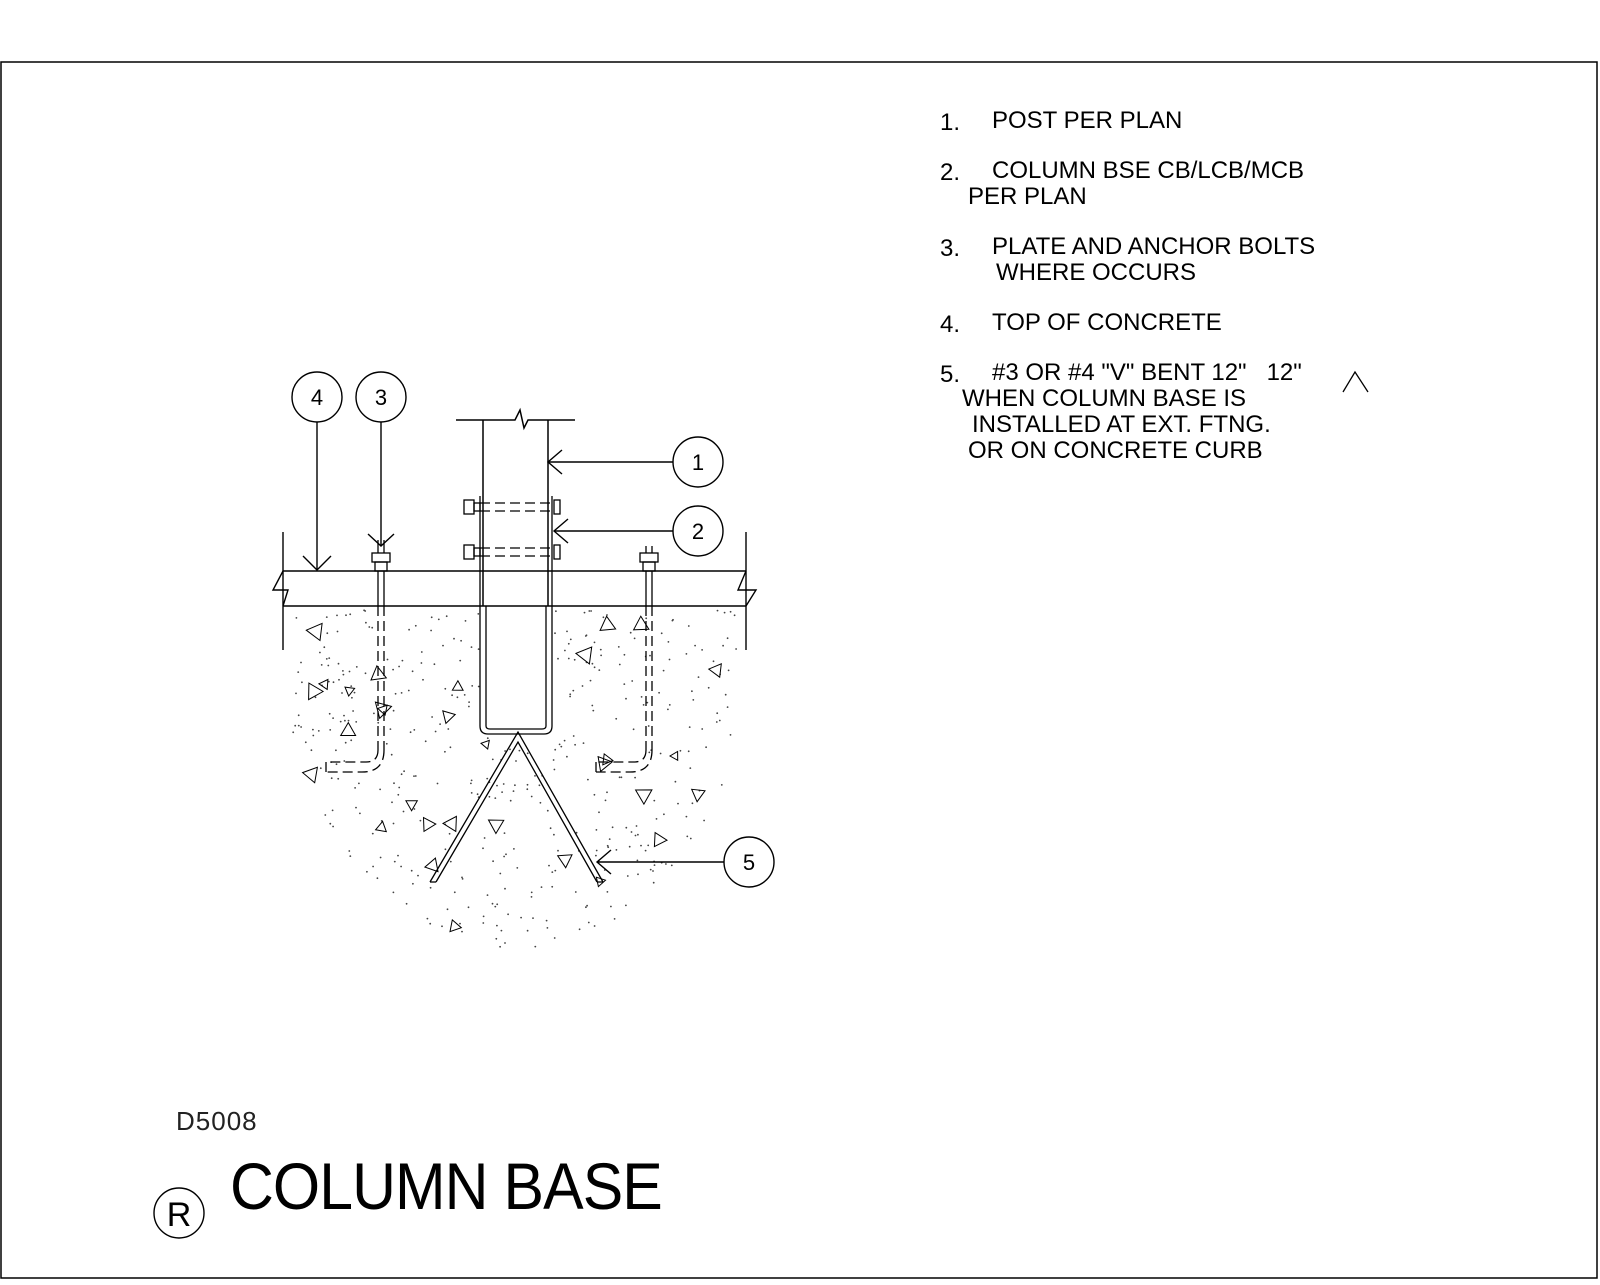 This screenshot has width=1600, height=1285. Describe the element at coordinates (446, 1186) in the screenshot. I see `detail-title: COLUMN BASE` at that location.